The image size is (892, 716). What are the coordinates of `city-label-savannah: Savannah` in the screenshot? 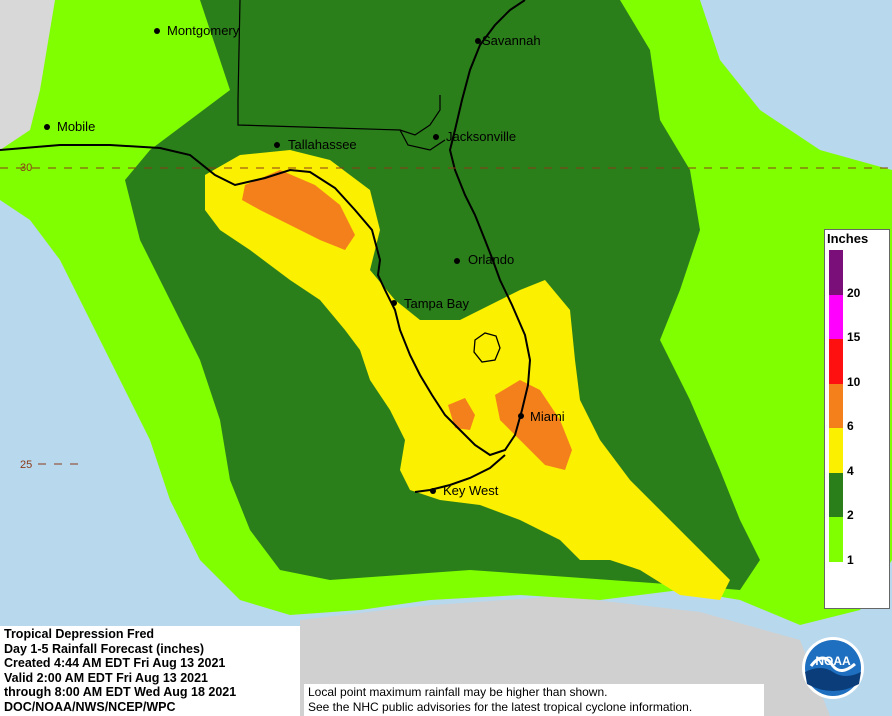 It's located at (511, 40).